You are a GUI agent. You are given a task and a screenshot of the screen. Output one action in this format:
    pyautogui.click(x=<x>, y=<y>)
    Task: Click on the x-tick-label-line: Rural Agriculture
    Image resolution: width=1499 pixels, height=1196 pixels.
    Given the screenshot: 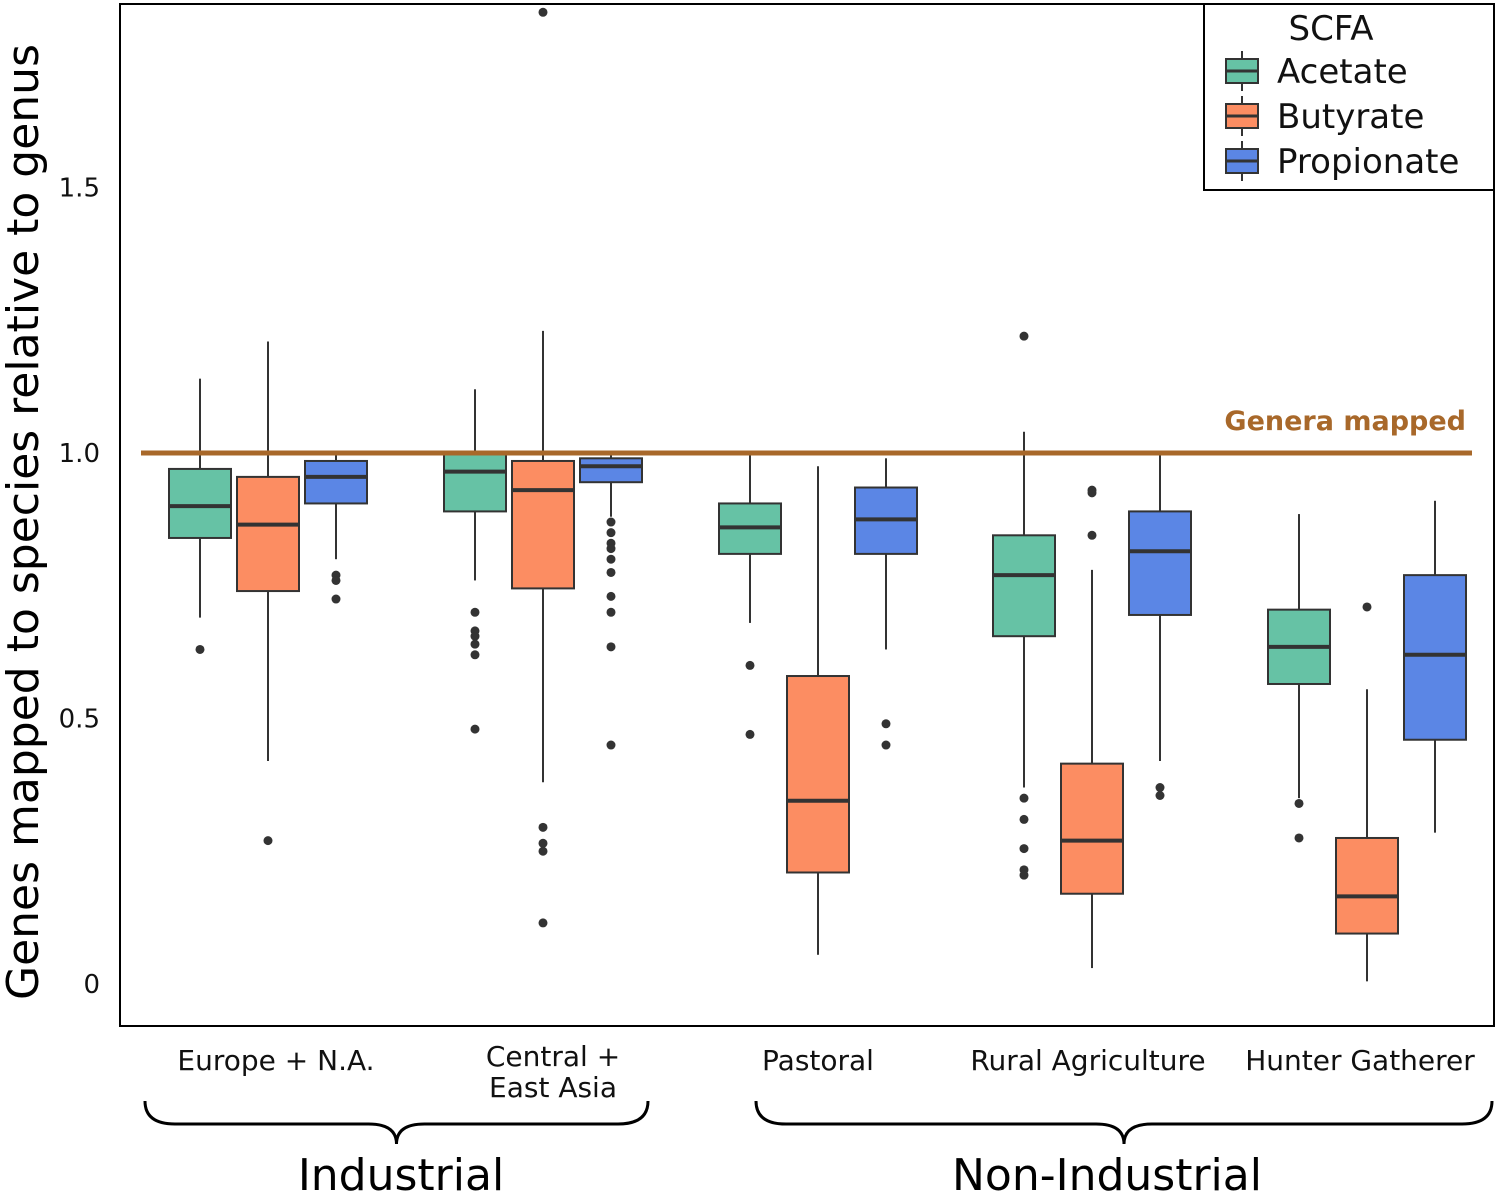 What is the action you would take?
    pyautogui.click(x=1087, y=1060)
    